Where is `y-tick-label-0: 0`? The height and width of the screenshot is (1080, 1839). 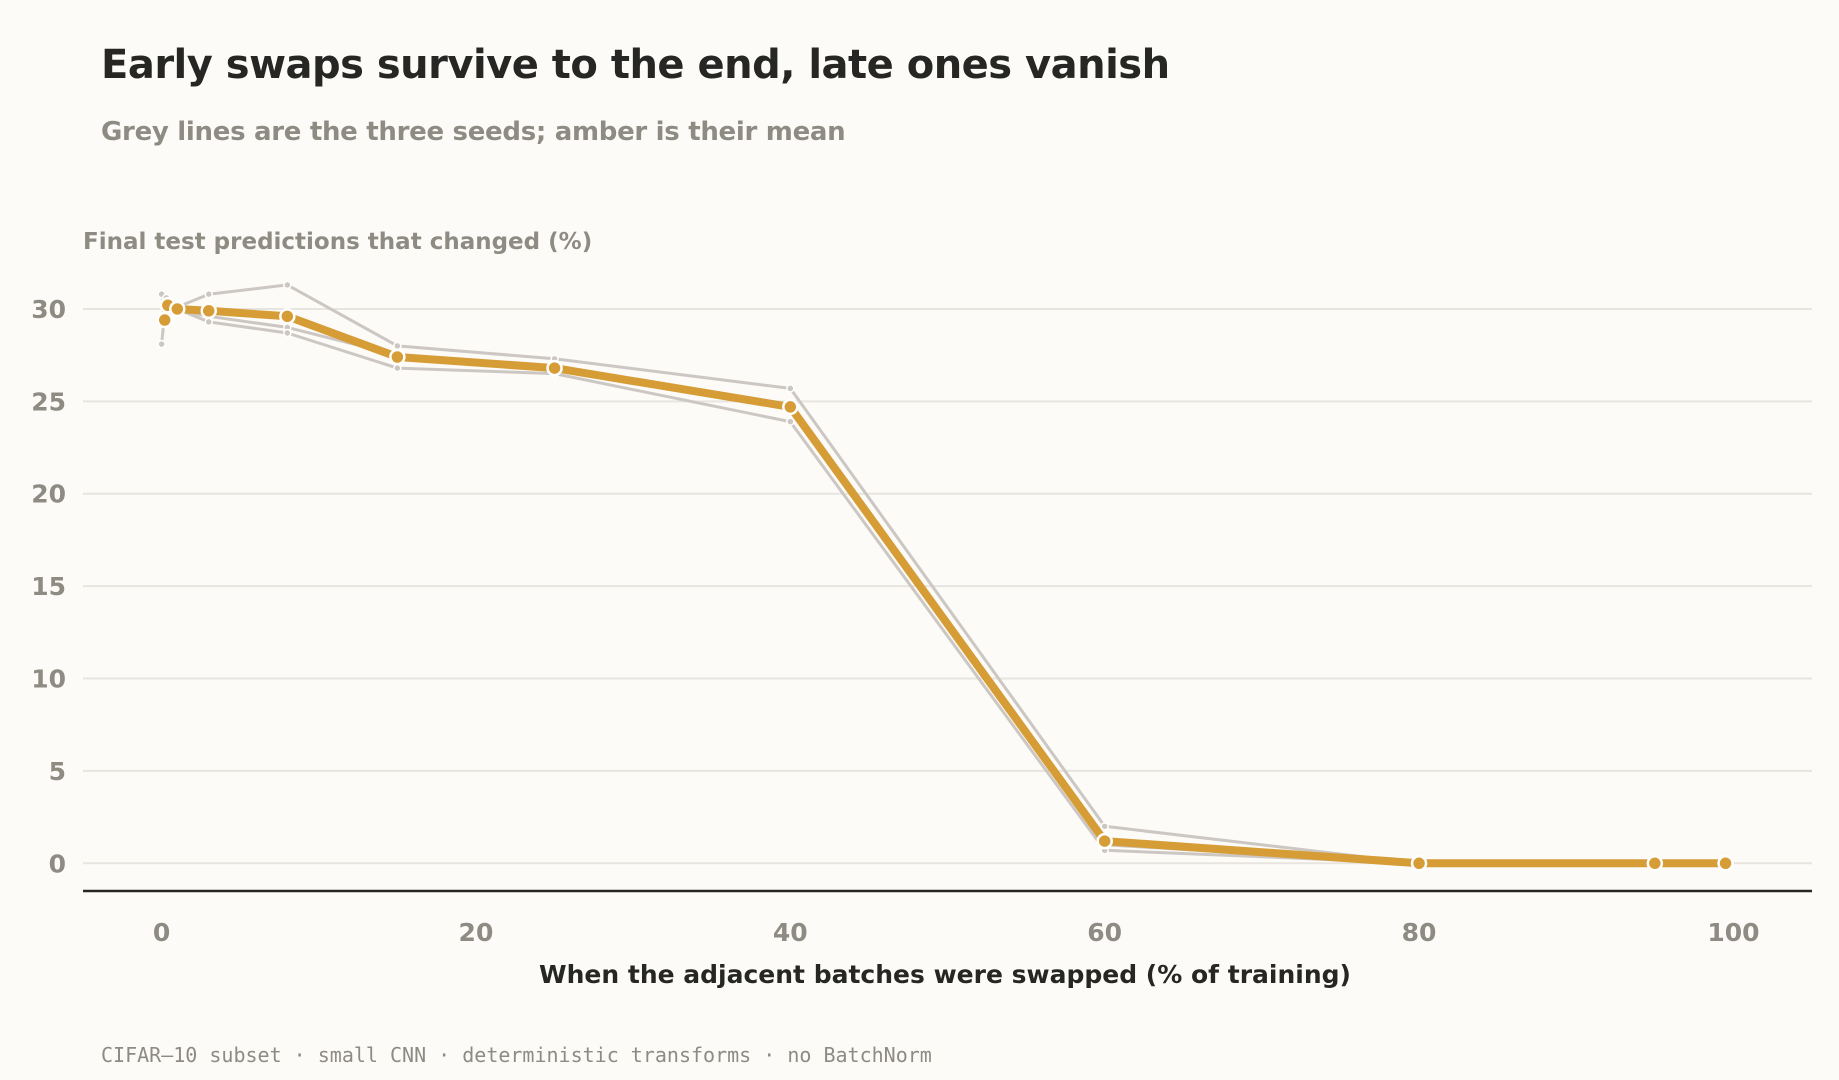 y-tick-label-0: 0 is located at coordinates (57, 863).